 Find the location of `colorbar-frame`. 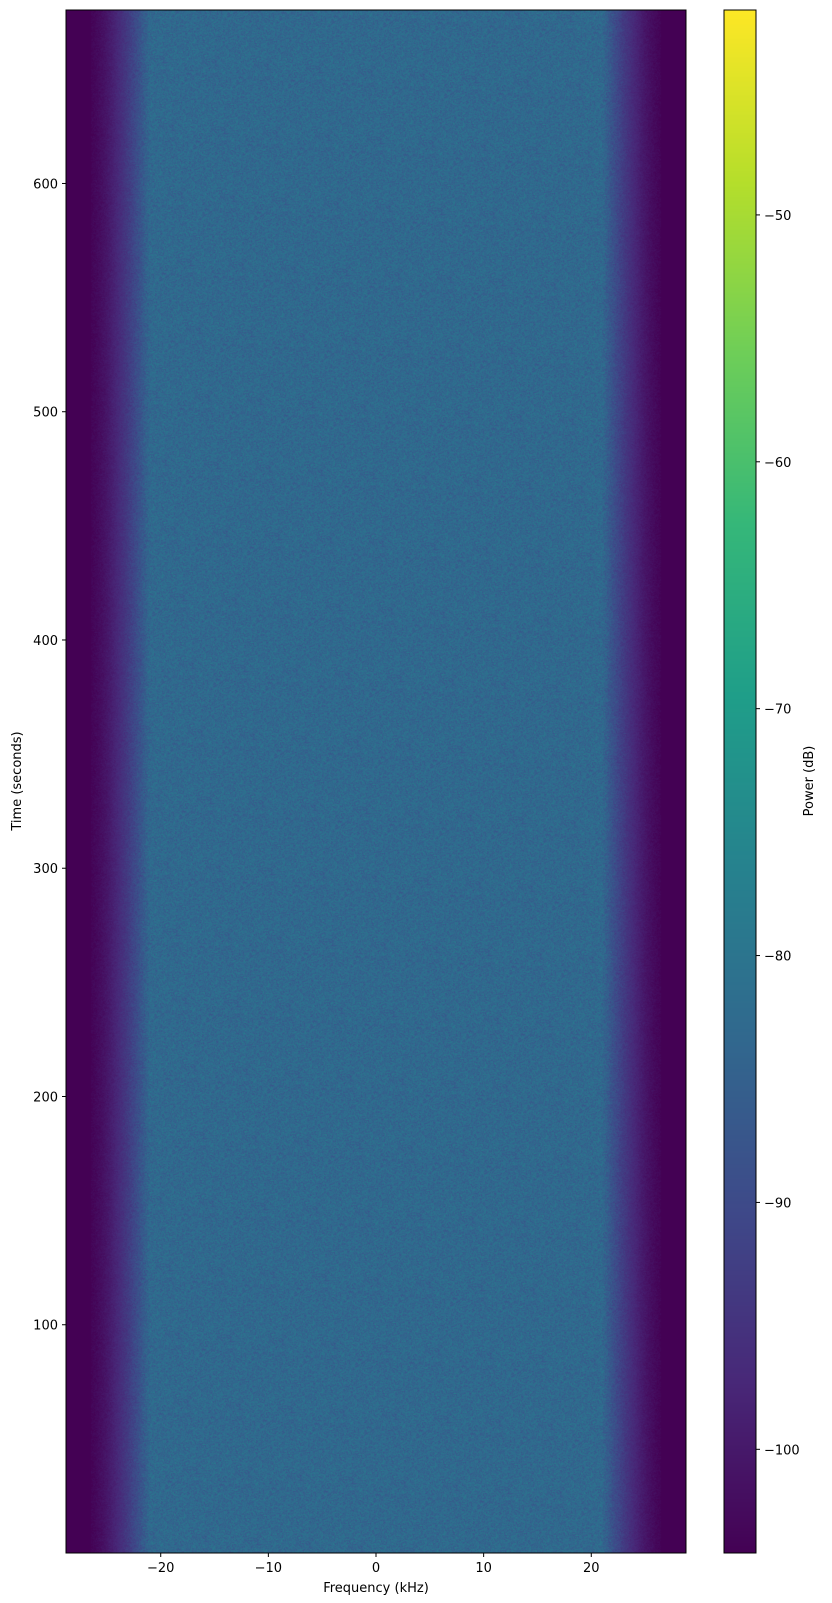

colorbar-frame is located at coordinates (740, 781).